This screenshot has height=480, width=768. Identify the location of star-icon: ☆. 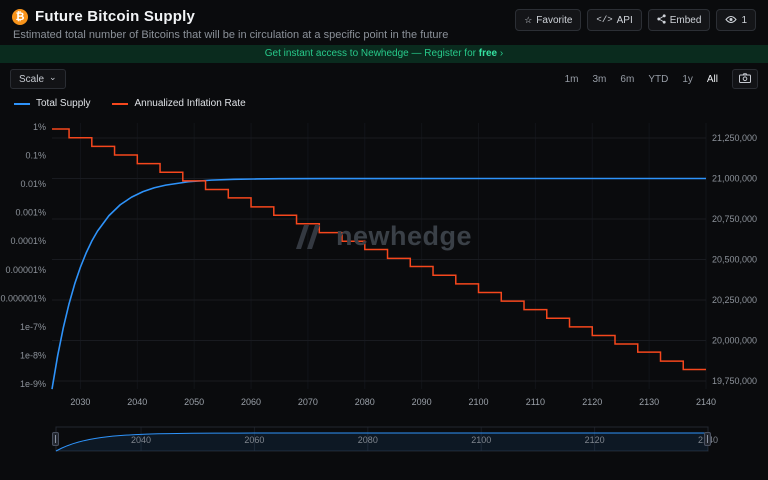
(528, 19).